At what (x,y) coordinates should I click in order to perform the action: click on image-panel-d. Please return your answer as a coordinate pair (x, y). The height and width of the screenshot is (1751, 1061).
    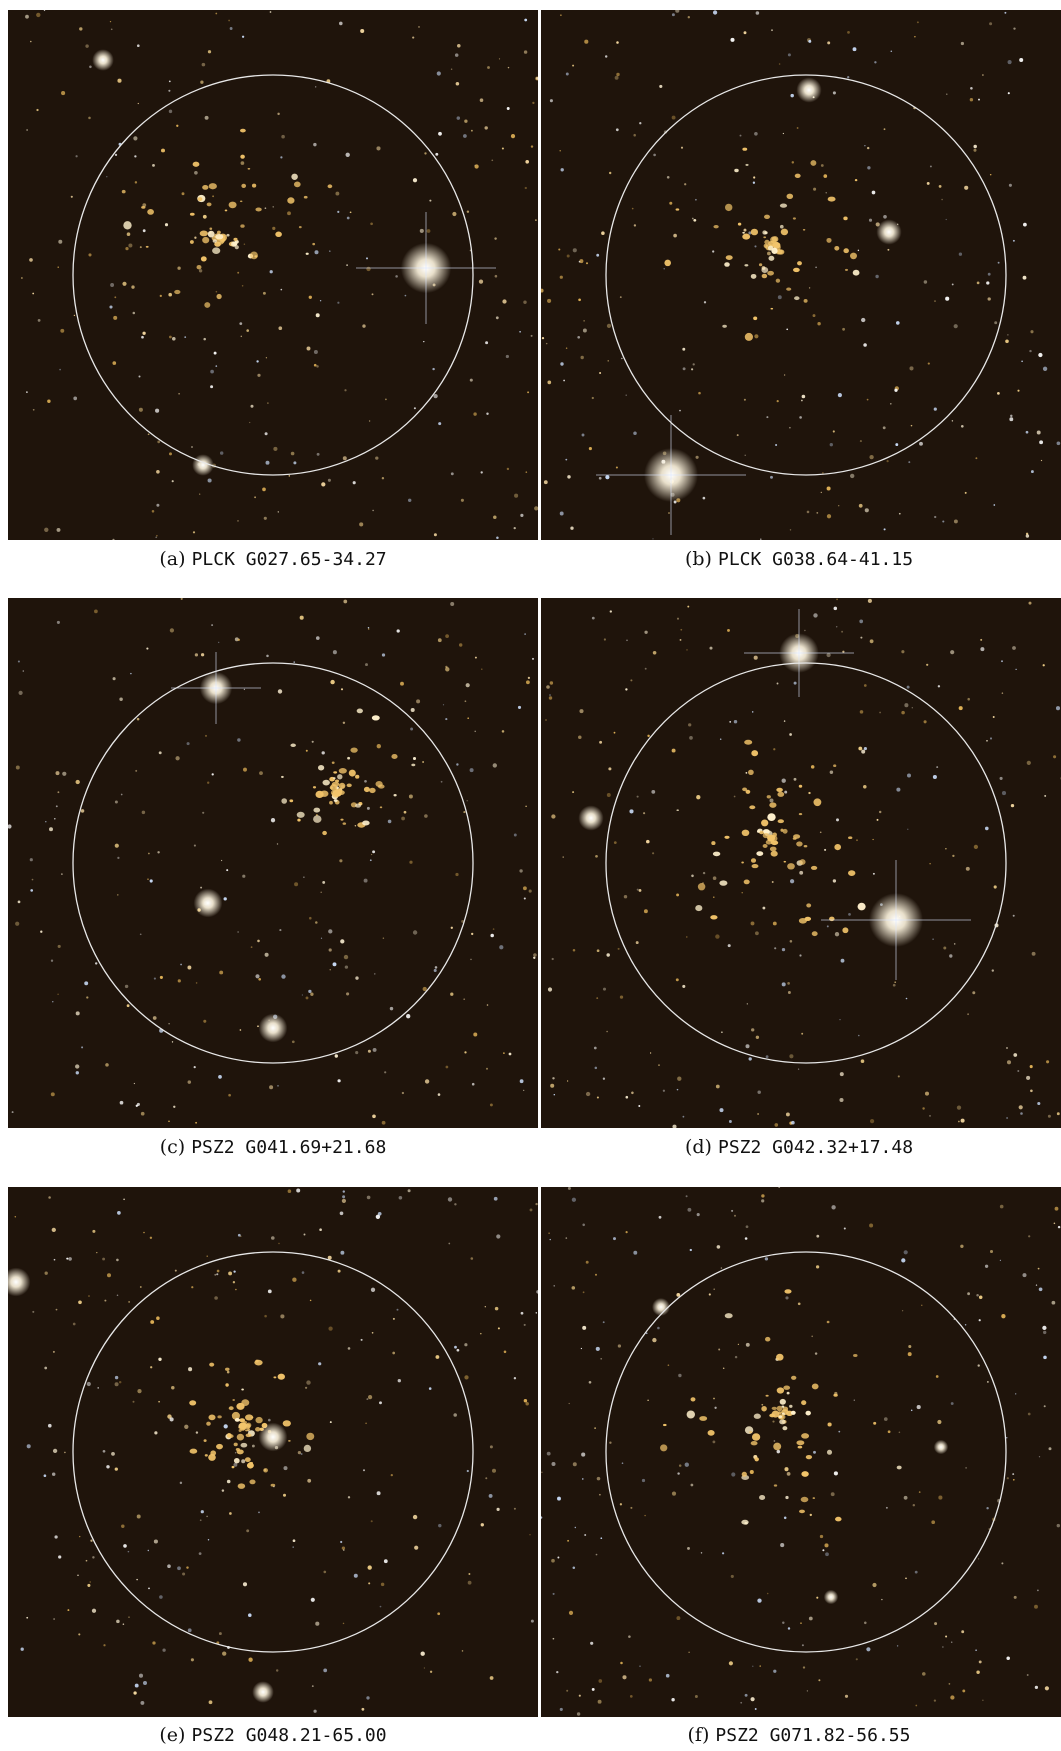
    Looking at the image, I should click on (801, 863).